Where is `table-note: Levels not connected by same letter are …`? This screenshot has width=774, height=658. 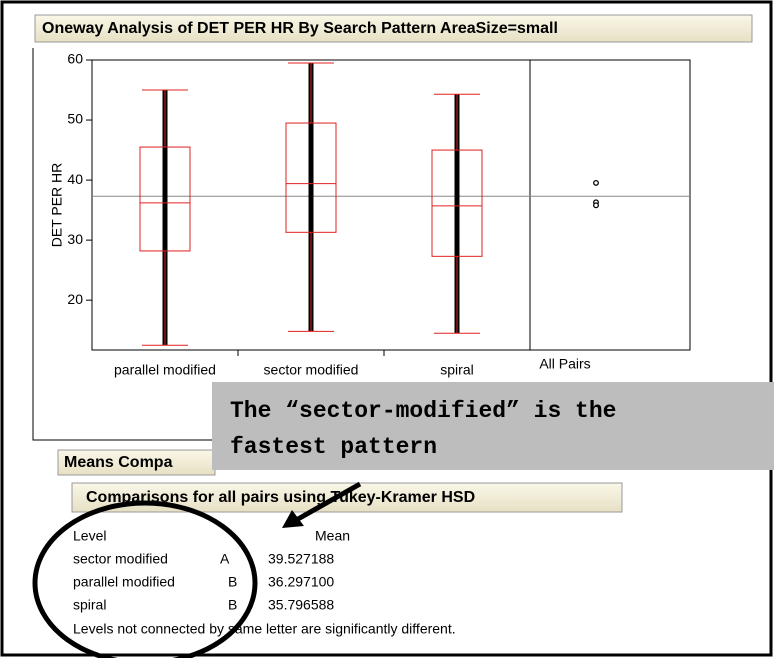 table-note: Levels not connected by same letter are … is located at coordinates (264, 629).